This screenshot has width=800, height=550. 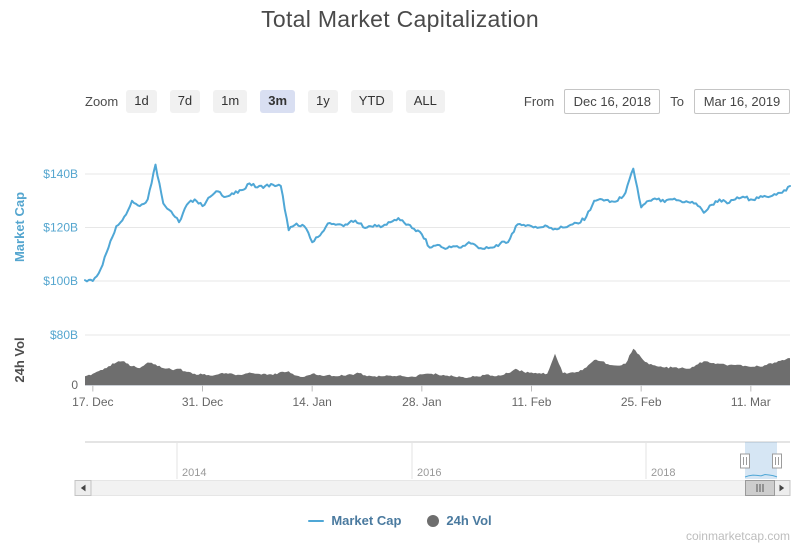 I want to click on to-label: To, so click(x=677, y=101).